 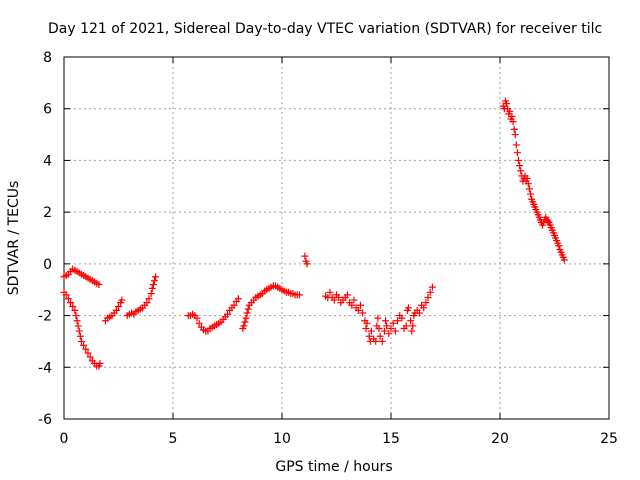 What do you see at coordinates (47, 161) in the screenshot?
I see `y-tick-label: 4` at bounding box center [47, 161].